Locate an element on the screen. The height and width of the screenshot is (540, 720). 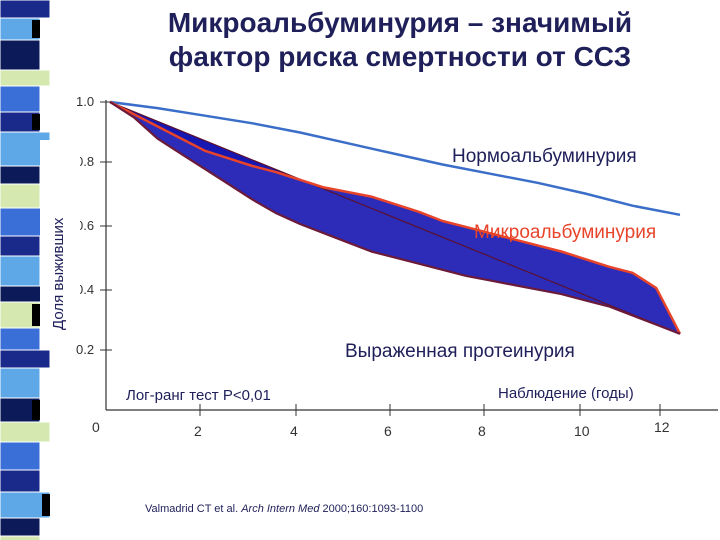
legend-bg is located at coordinates (488, 351).